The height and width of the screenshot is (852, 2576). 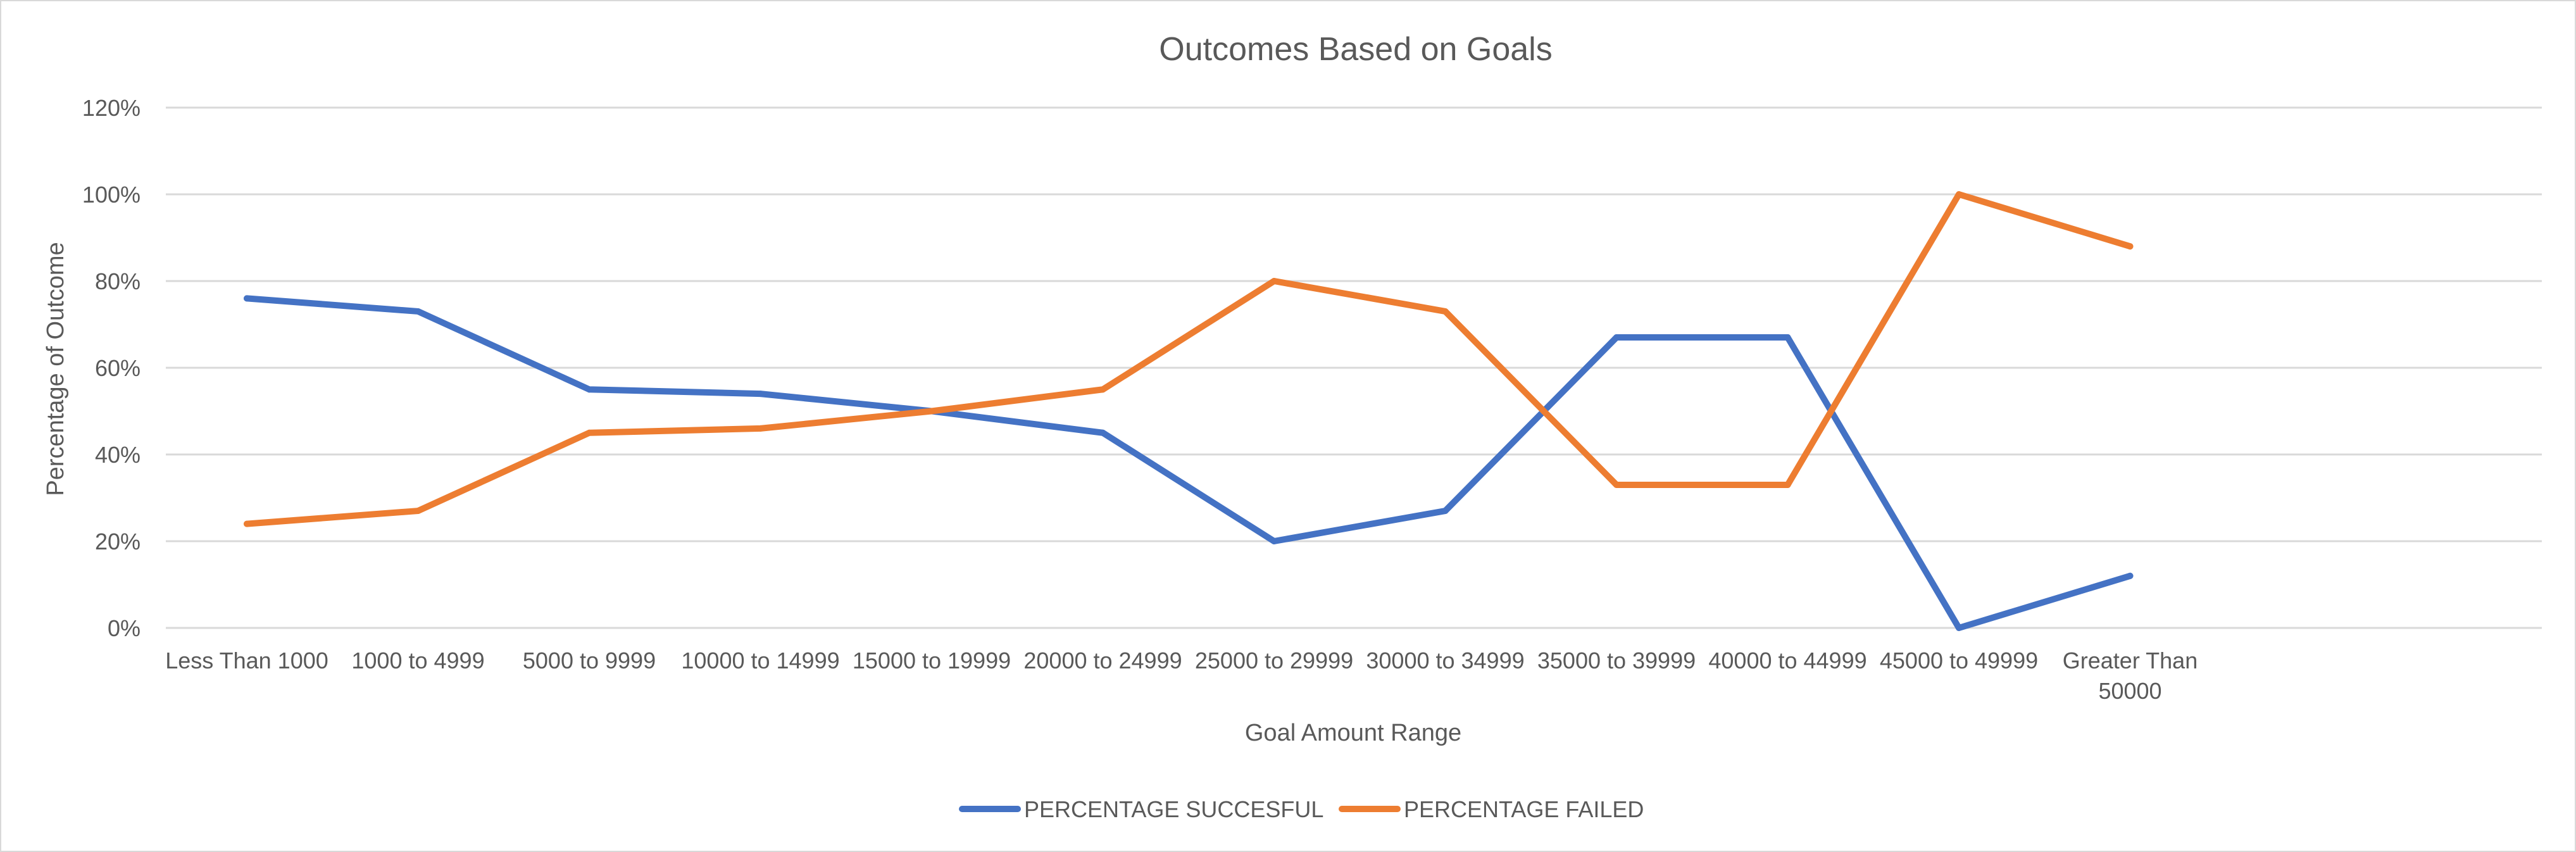 What do you see at coordinates (1173, 809) in the screenshot?
I see `legend-label: PERCENTAGE SUCCESFUL` at bounding box center [1173, 809].